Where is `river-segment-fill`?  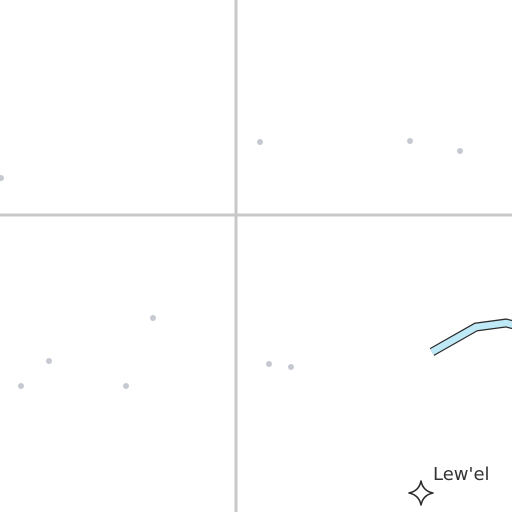 river-segment-fill is located at coordinates (471, 337).